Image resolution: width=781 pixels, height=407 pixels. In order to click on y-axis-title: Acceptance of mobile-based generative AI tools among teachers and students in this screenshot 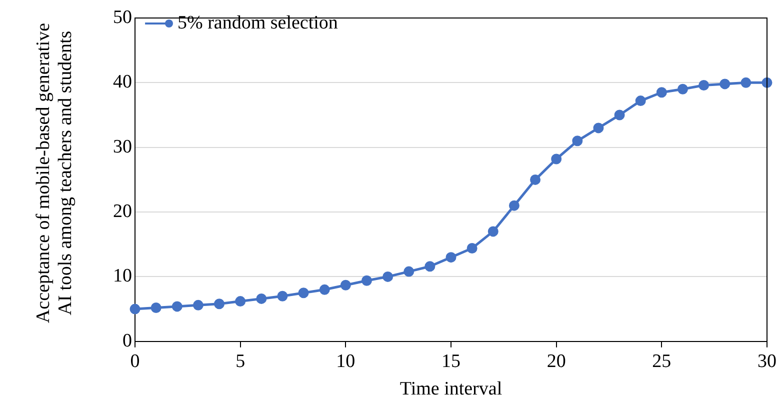, I will do `click(55, 174)`.